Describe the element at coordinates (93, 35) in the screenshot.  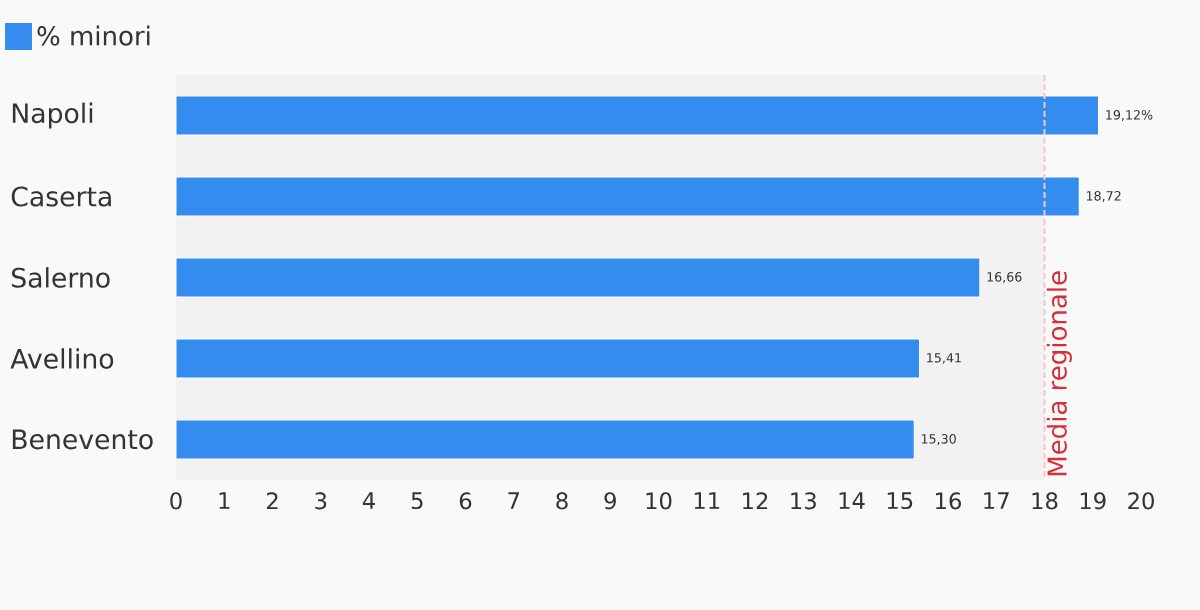
I see `legend-label: % minori` at that location.